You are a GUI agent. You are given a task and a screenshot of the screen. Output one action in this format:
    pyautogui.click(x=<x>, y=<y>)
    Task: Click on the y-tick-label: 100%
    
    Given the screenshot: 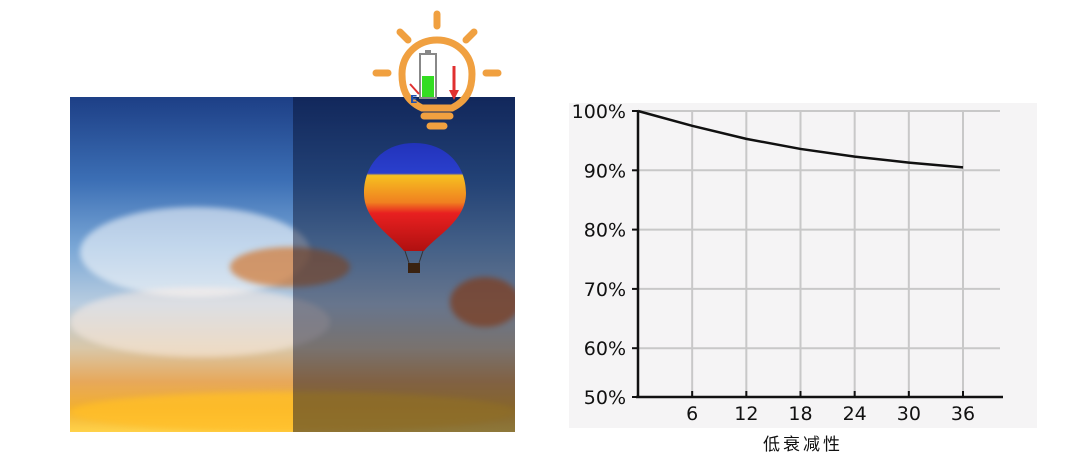 What is the action you would take?
    pyautogui.click(x=599, y=112)
    